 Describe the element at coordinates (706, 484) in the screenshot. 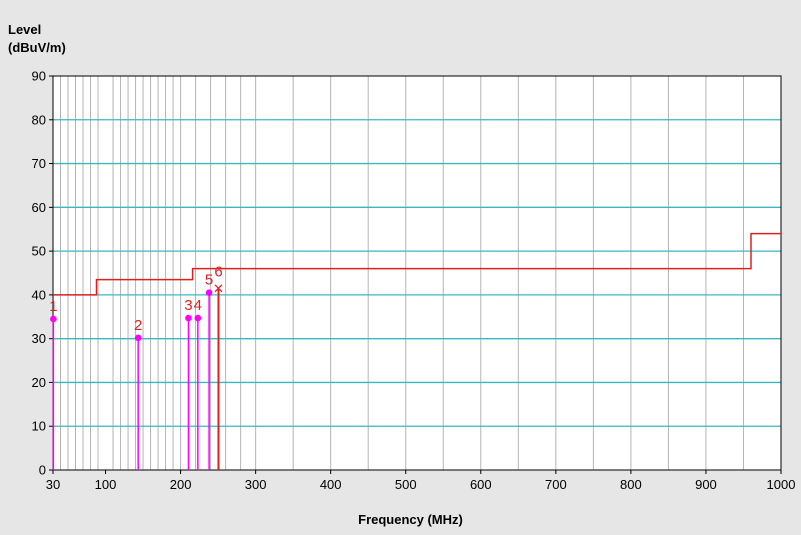

I see `x-tick-label: 900` at that location.